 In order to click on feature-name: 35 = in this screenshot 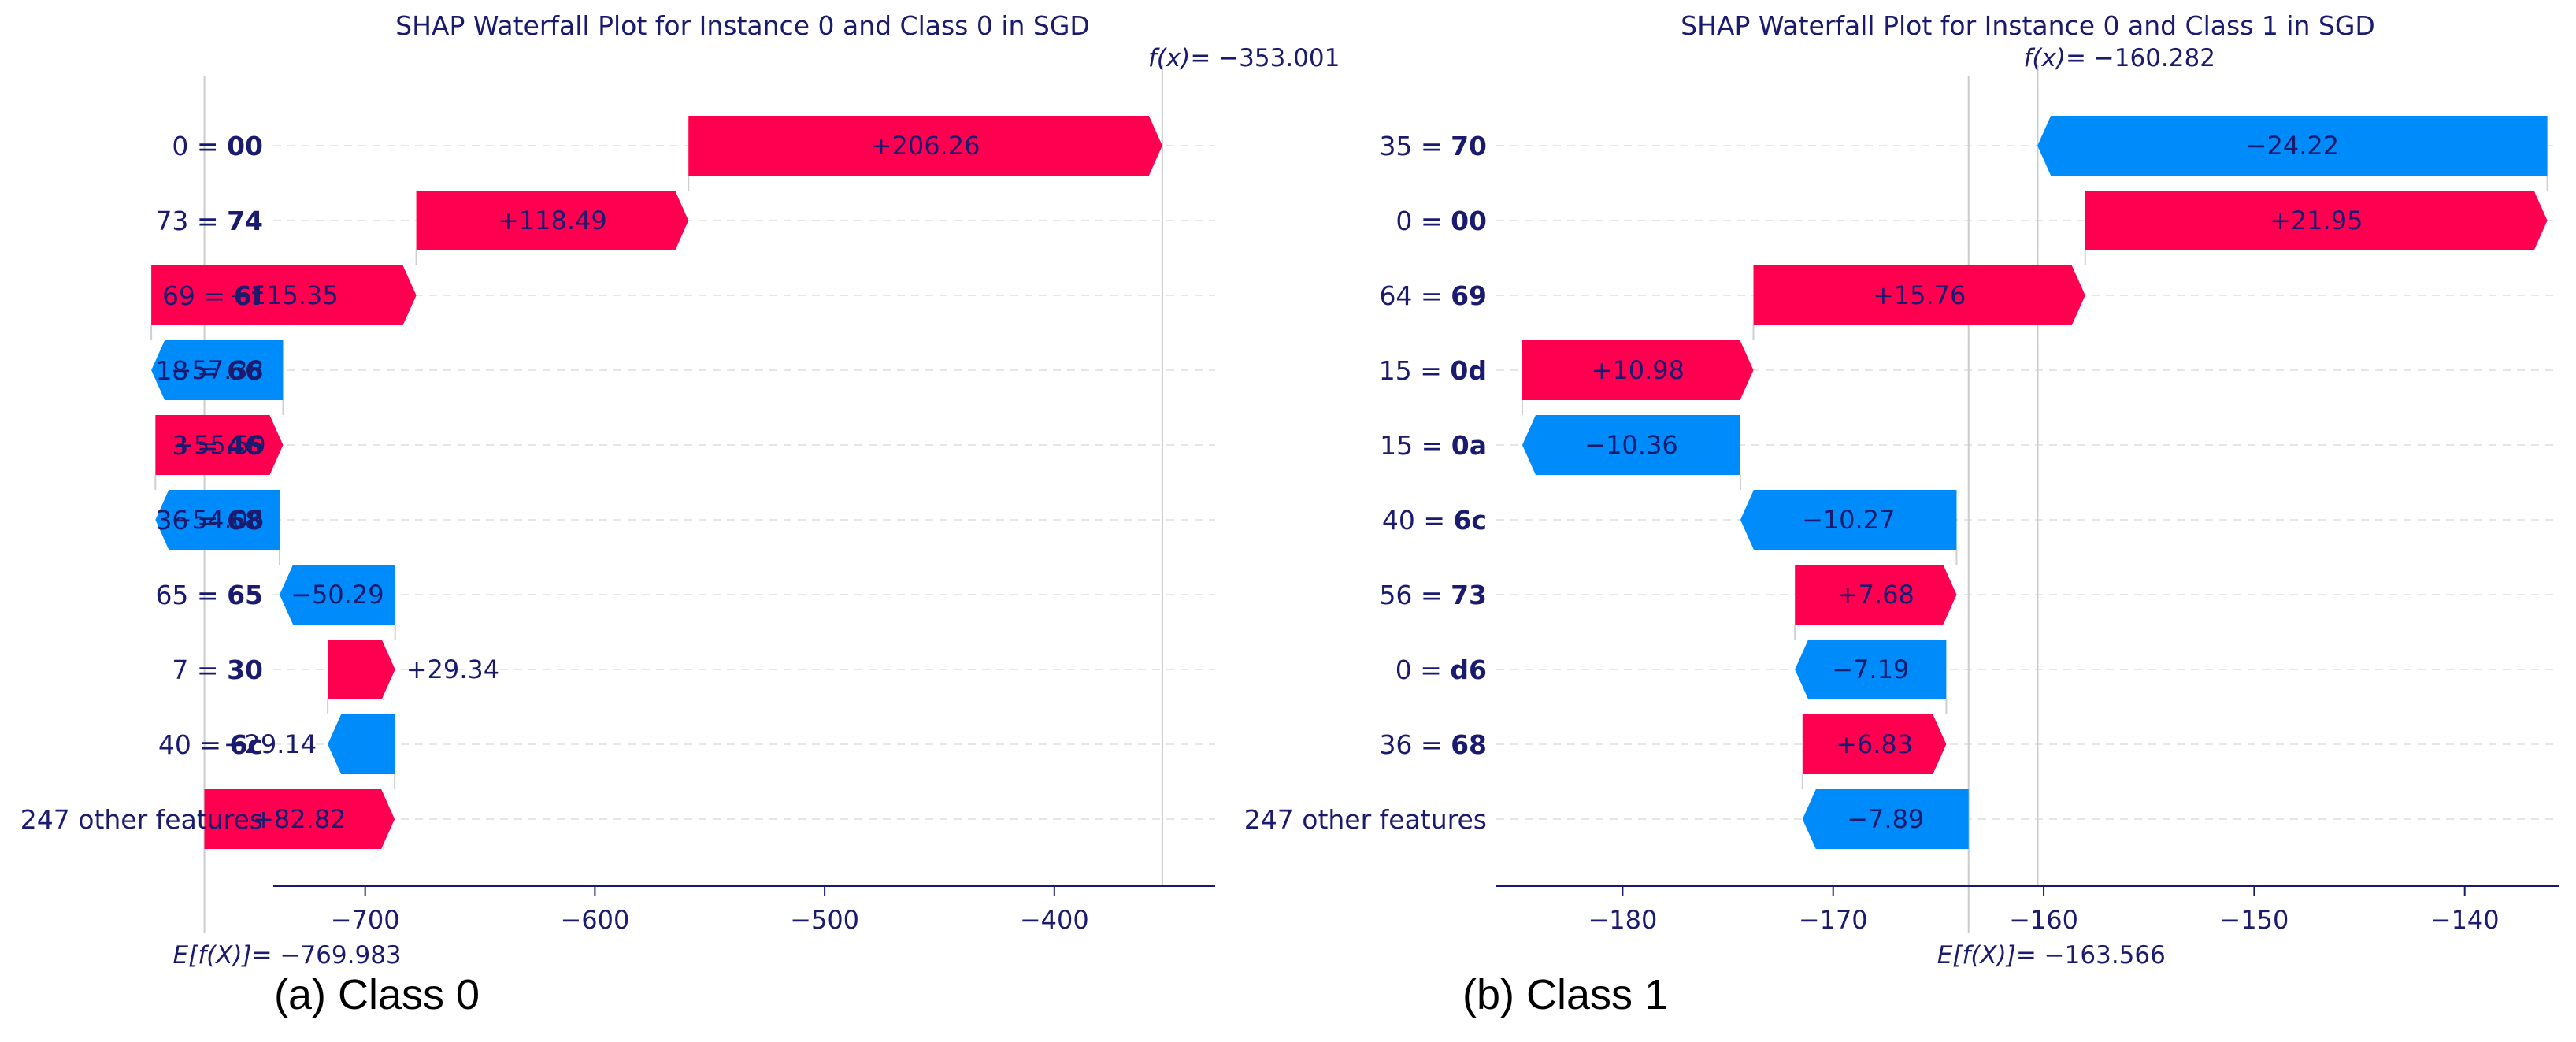, I will do `click(1415, 146)`.